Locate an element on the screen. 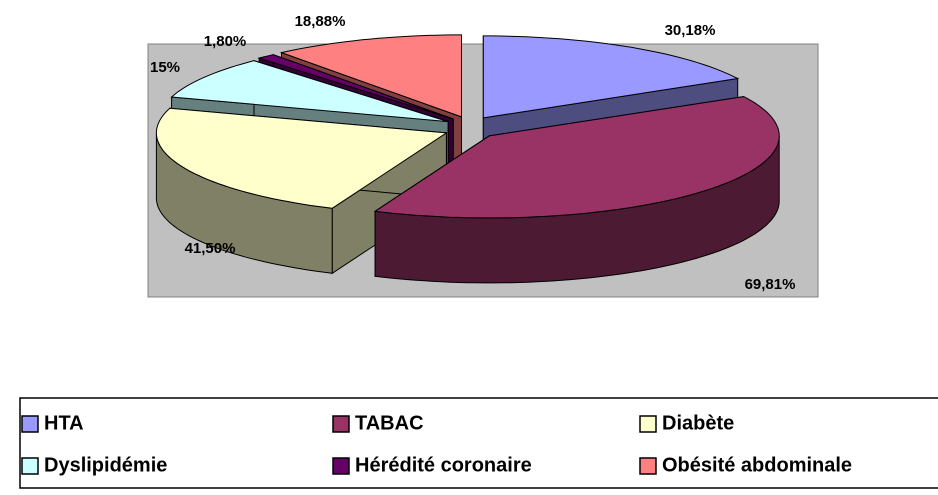  data-label: 30,18% is located at coordinates (690, 30).